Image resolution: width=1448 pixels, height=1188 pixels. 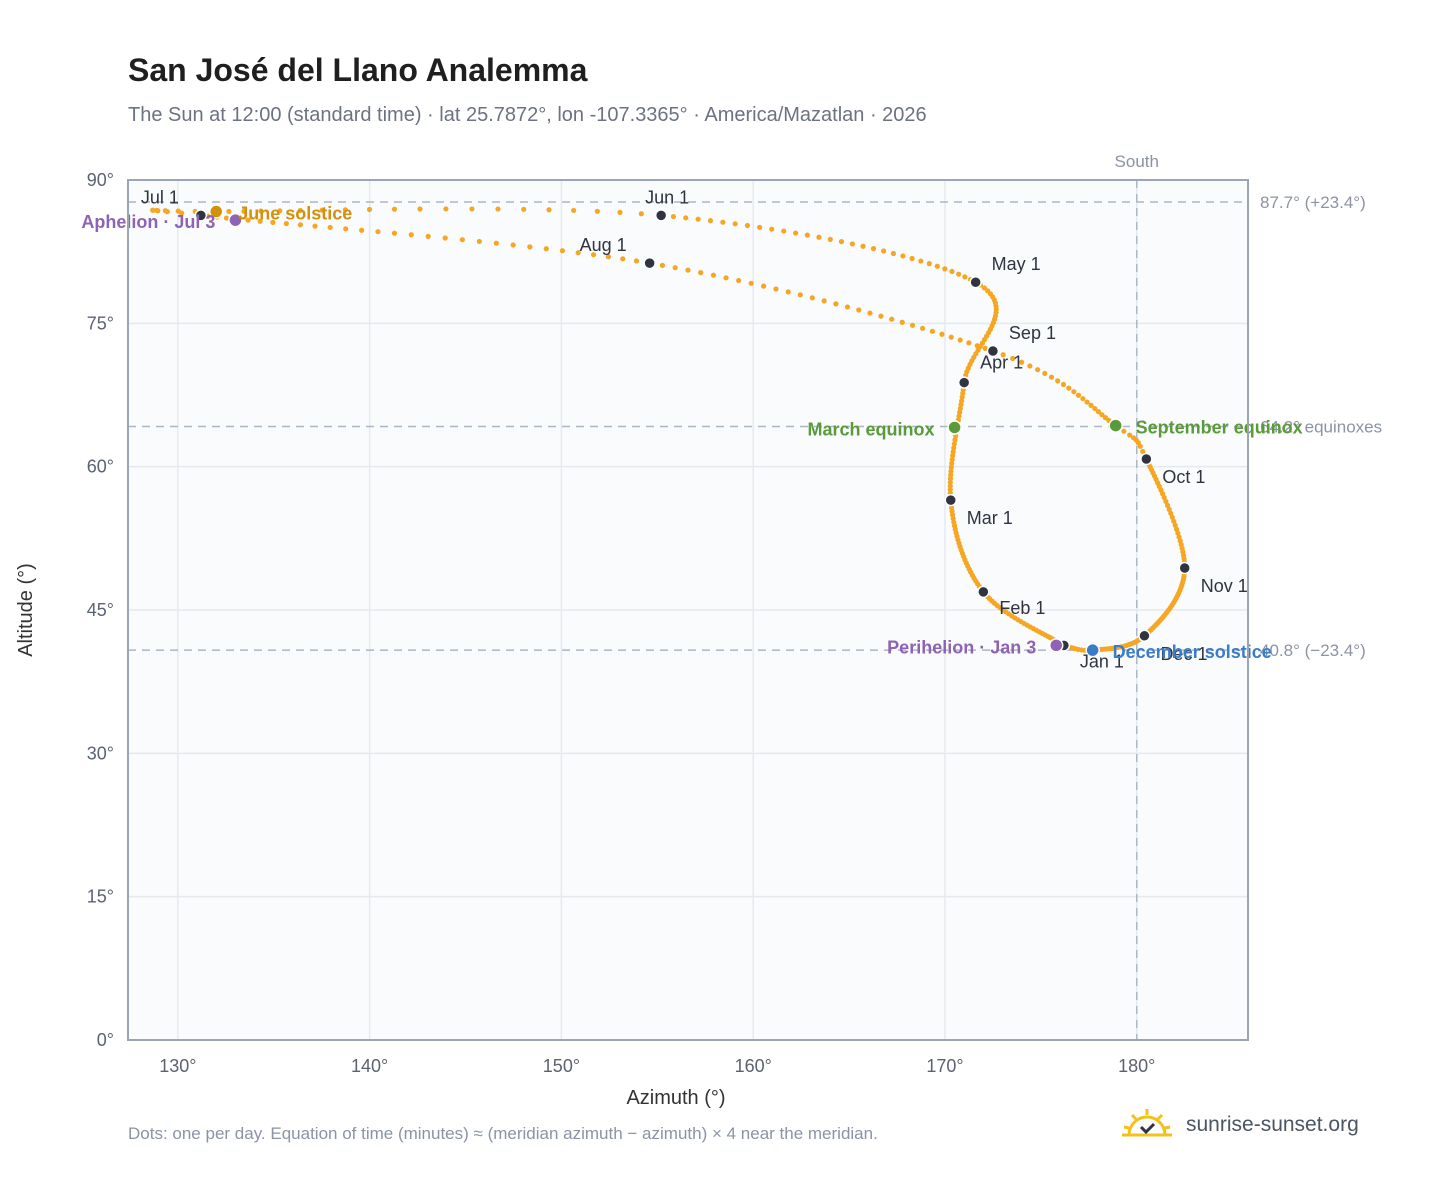 What do you see at coordinates (944, 1066) in the screenshot?
I see `x-tick-label: 170°` at bounding box center [944, 1066].